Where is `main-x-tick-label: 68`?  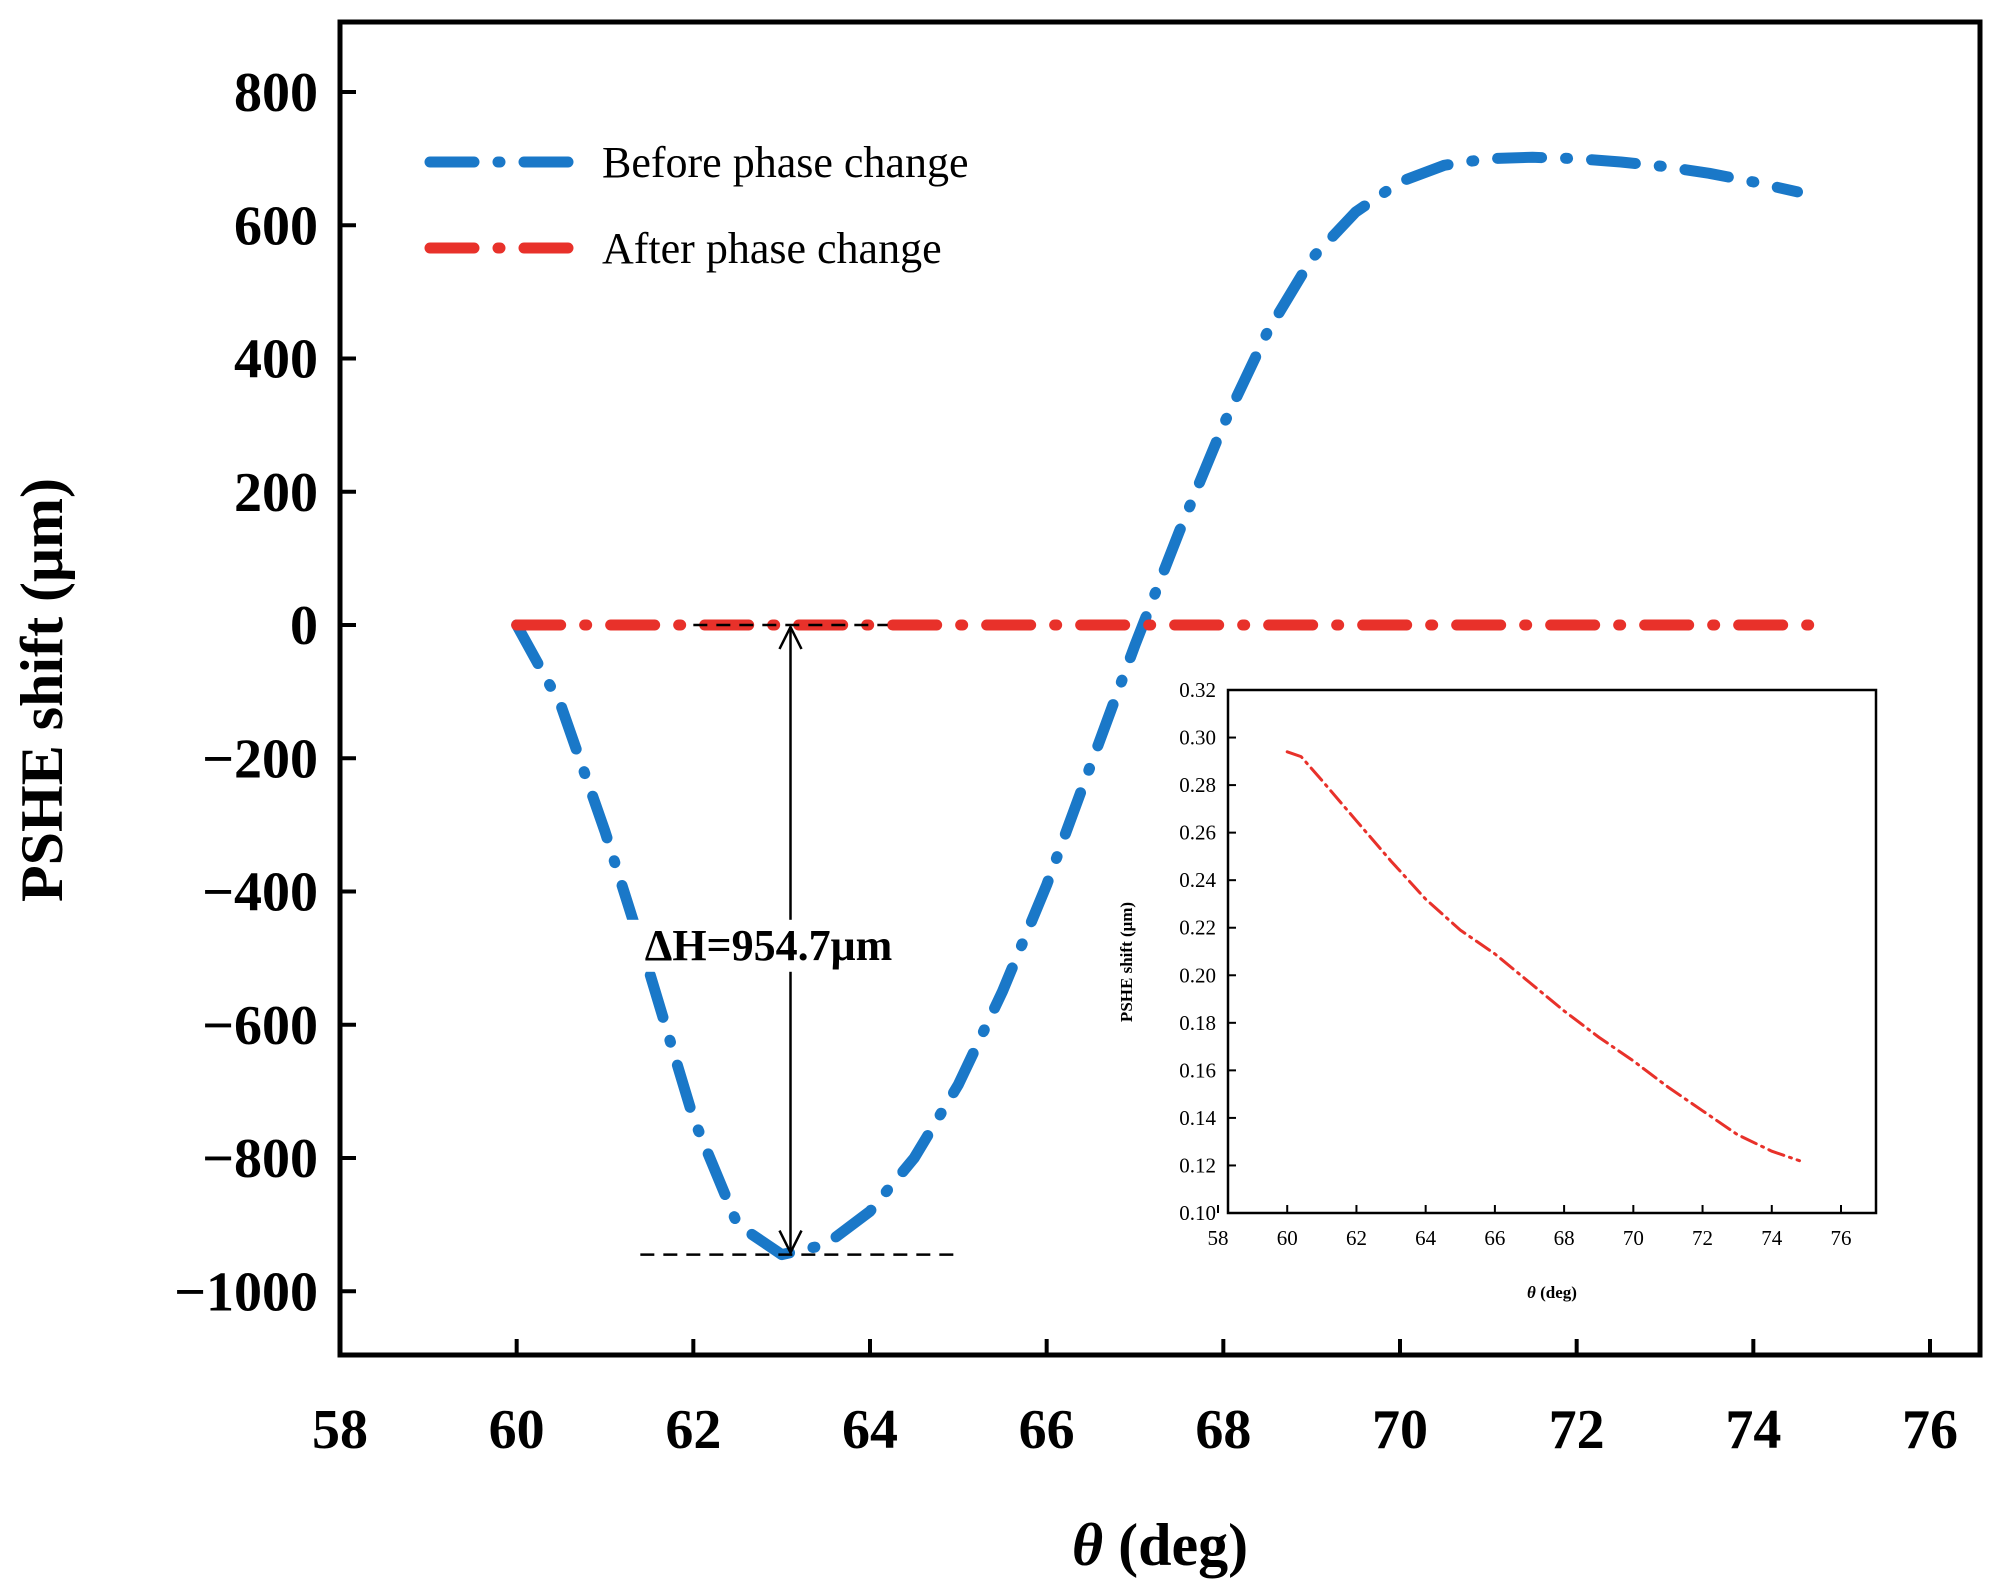
main-x-tick-label: 68 is located at coordinates (1223, 1430).